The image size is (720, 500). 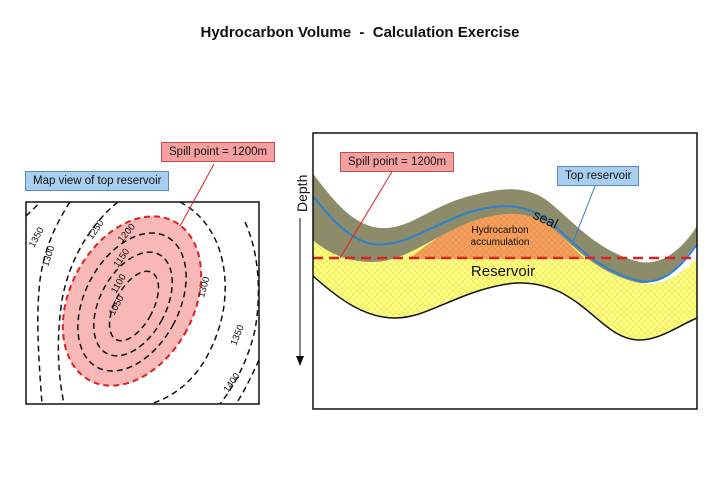 I want to click on contour-1200-spill, so click(x=132, y=301).